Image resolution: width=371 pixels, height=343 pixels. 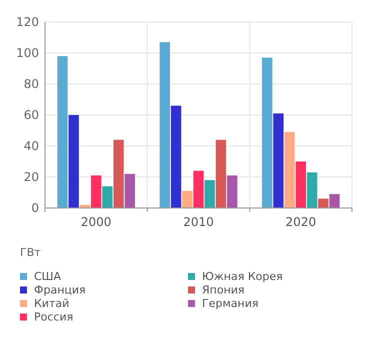 I want to click on y-tick-label: 120, so click(x=27, y=22).